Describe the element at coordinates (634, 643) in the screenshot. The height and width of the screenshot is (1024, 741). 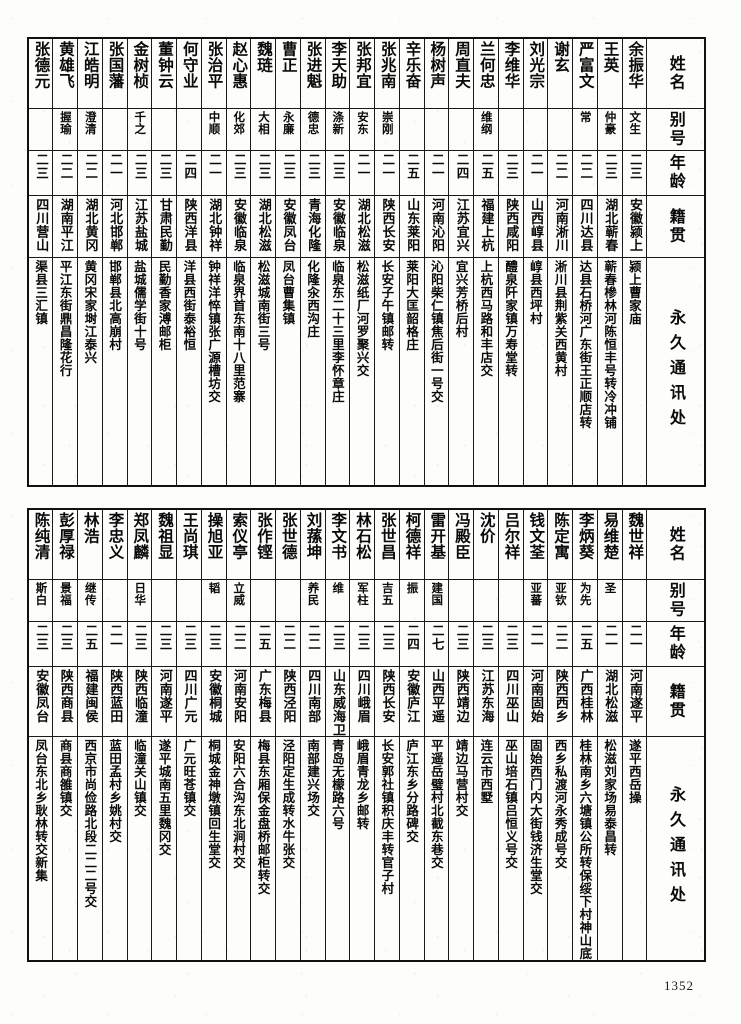
I see `cell-age: 二一` at that location.